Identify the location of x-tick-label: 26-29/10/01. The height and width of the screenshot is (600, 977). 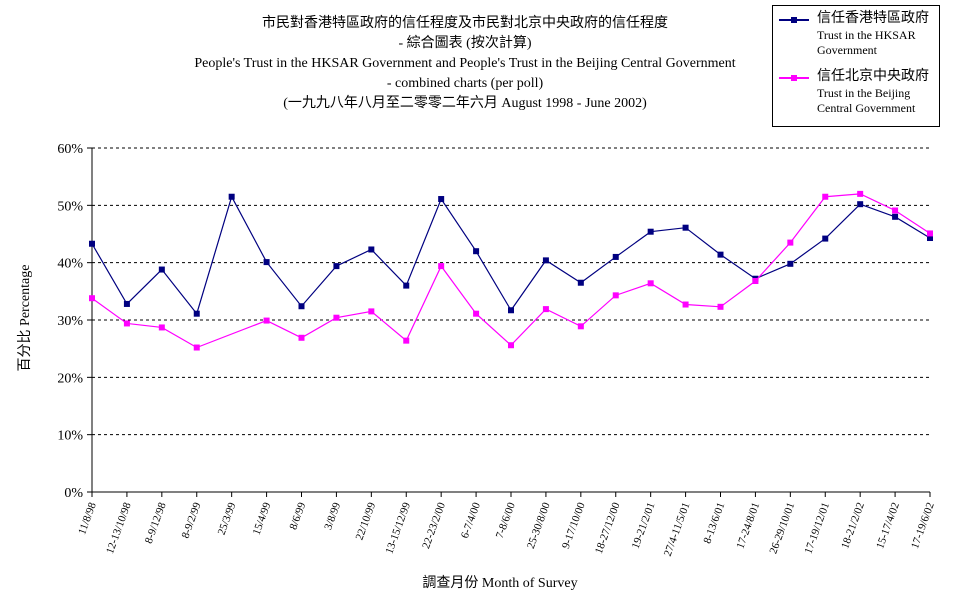
(782, 528).